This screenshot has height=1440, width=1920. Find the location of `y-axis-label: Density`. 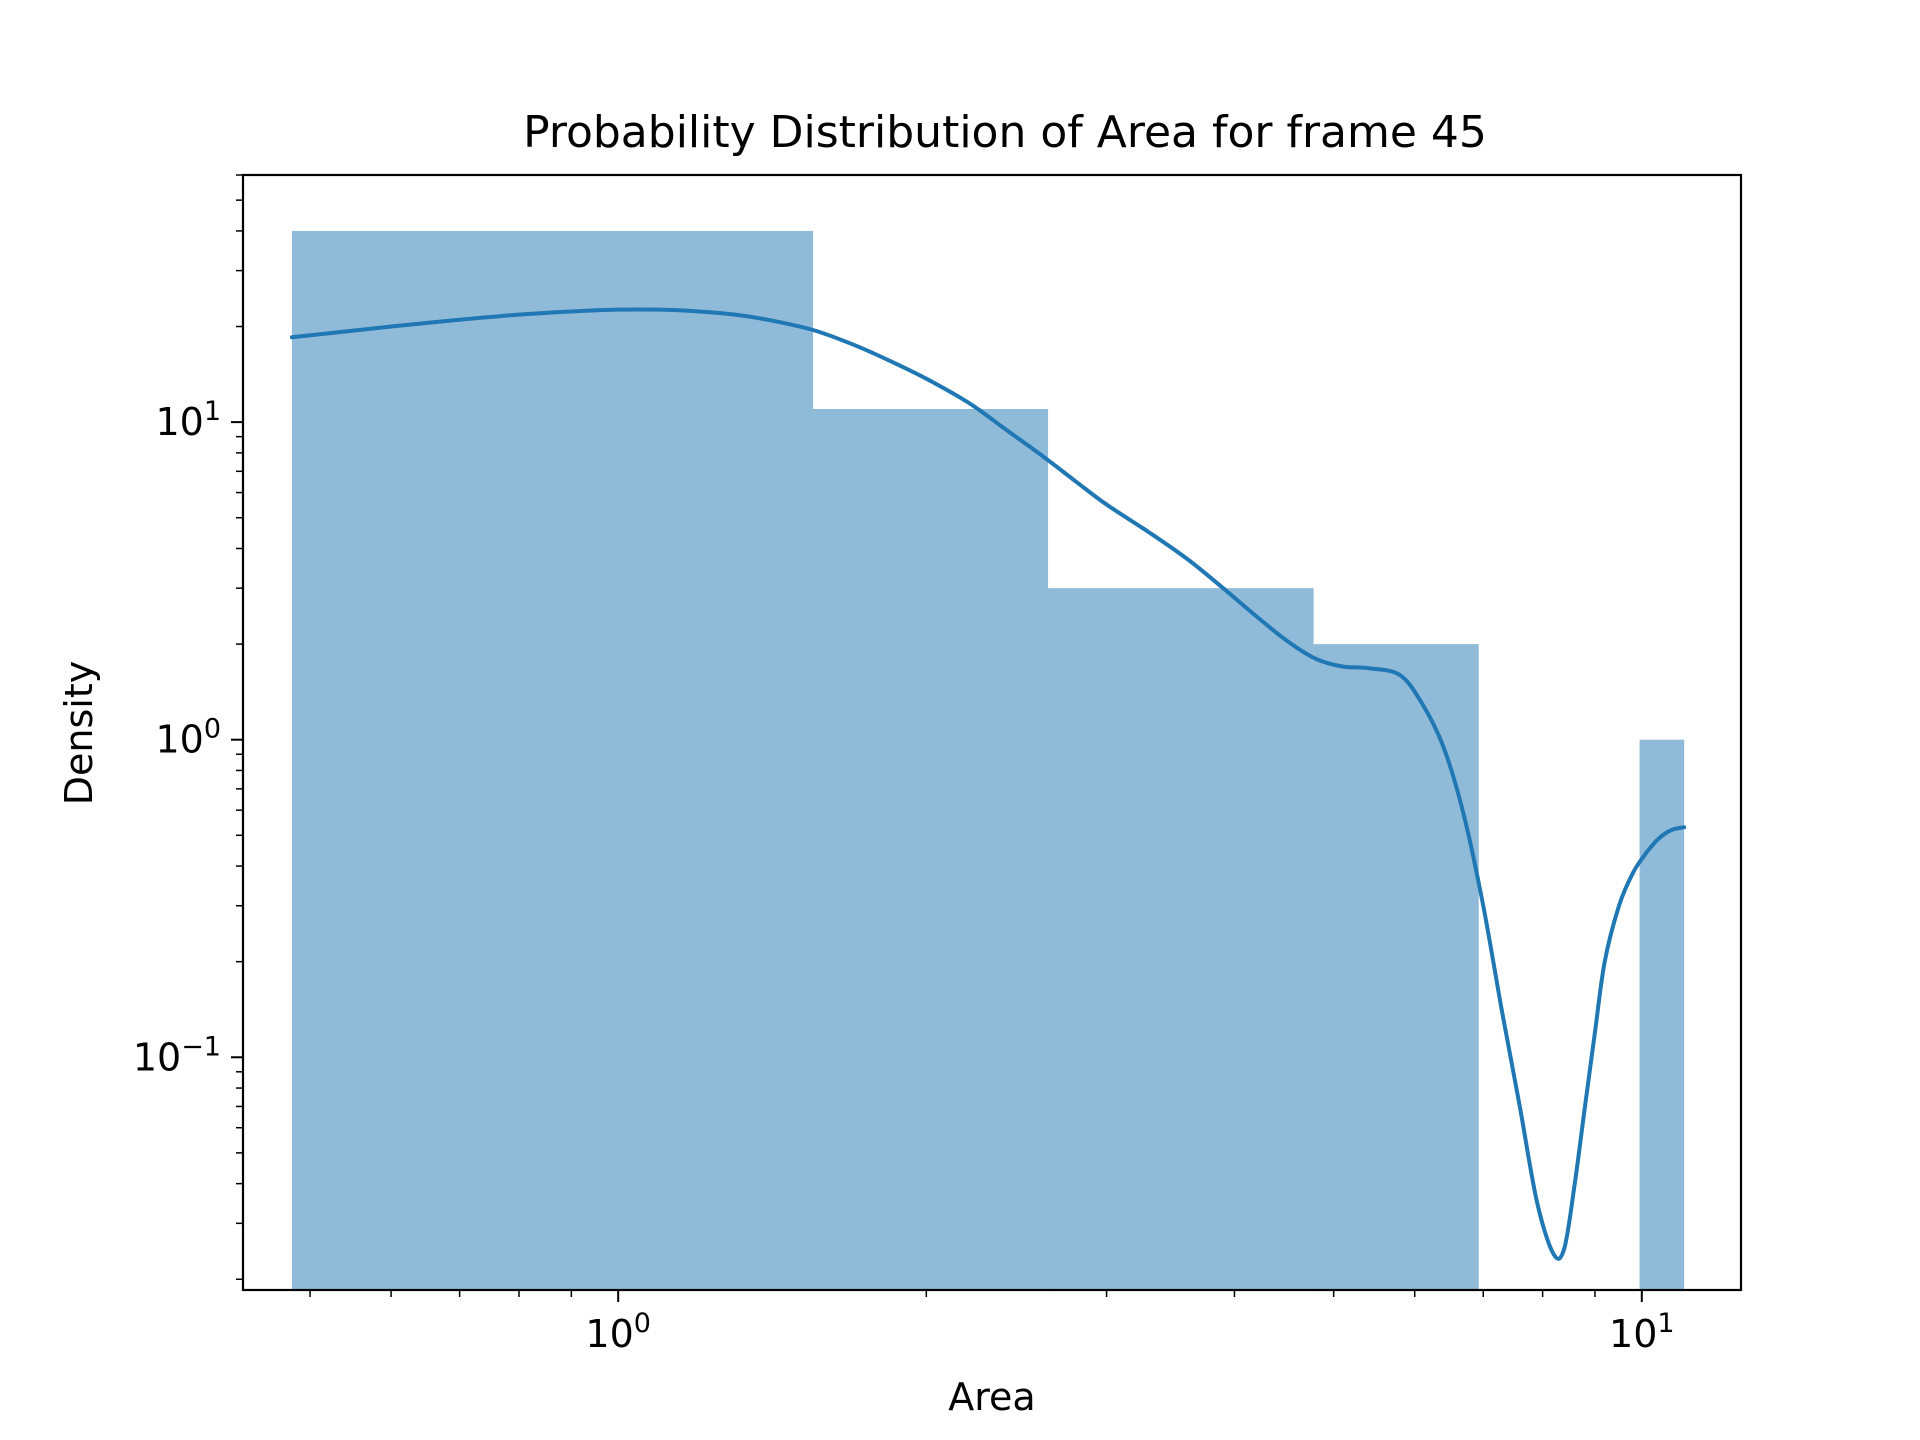

y-axis-label: Density is located at coordinates (79, 733).